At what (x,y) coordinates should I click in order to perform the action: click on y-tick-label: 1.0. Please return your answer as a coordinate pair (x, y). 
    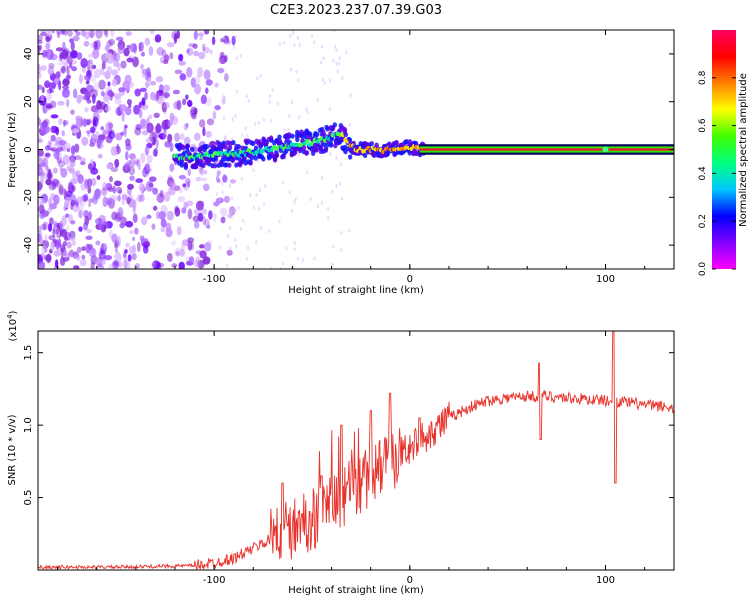
    Looking at the image, I should click on (28, 425).